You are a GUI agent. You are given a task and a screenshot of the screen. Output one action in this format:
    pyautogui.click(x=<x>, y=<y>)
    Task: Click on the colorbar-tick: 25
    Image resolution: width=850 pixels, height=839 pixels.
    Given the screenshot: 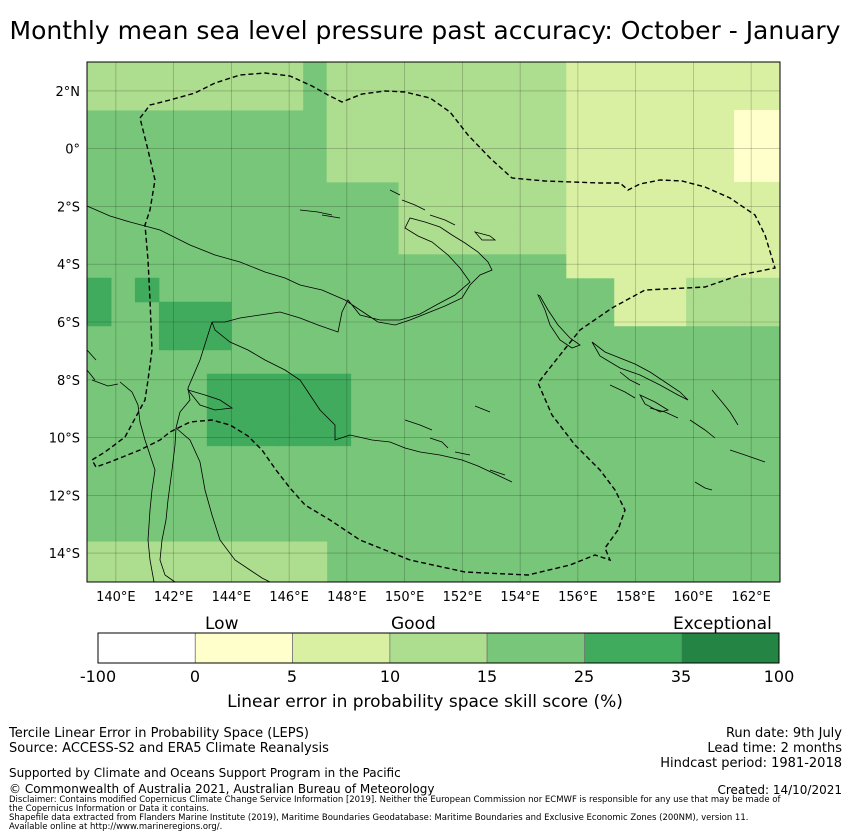 What is the action you would take?
    pyautogui.click(x=584, y=676)
    